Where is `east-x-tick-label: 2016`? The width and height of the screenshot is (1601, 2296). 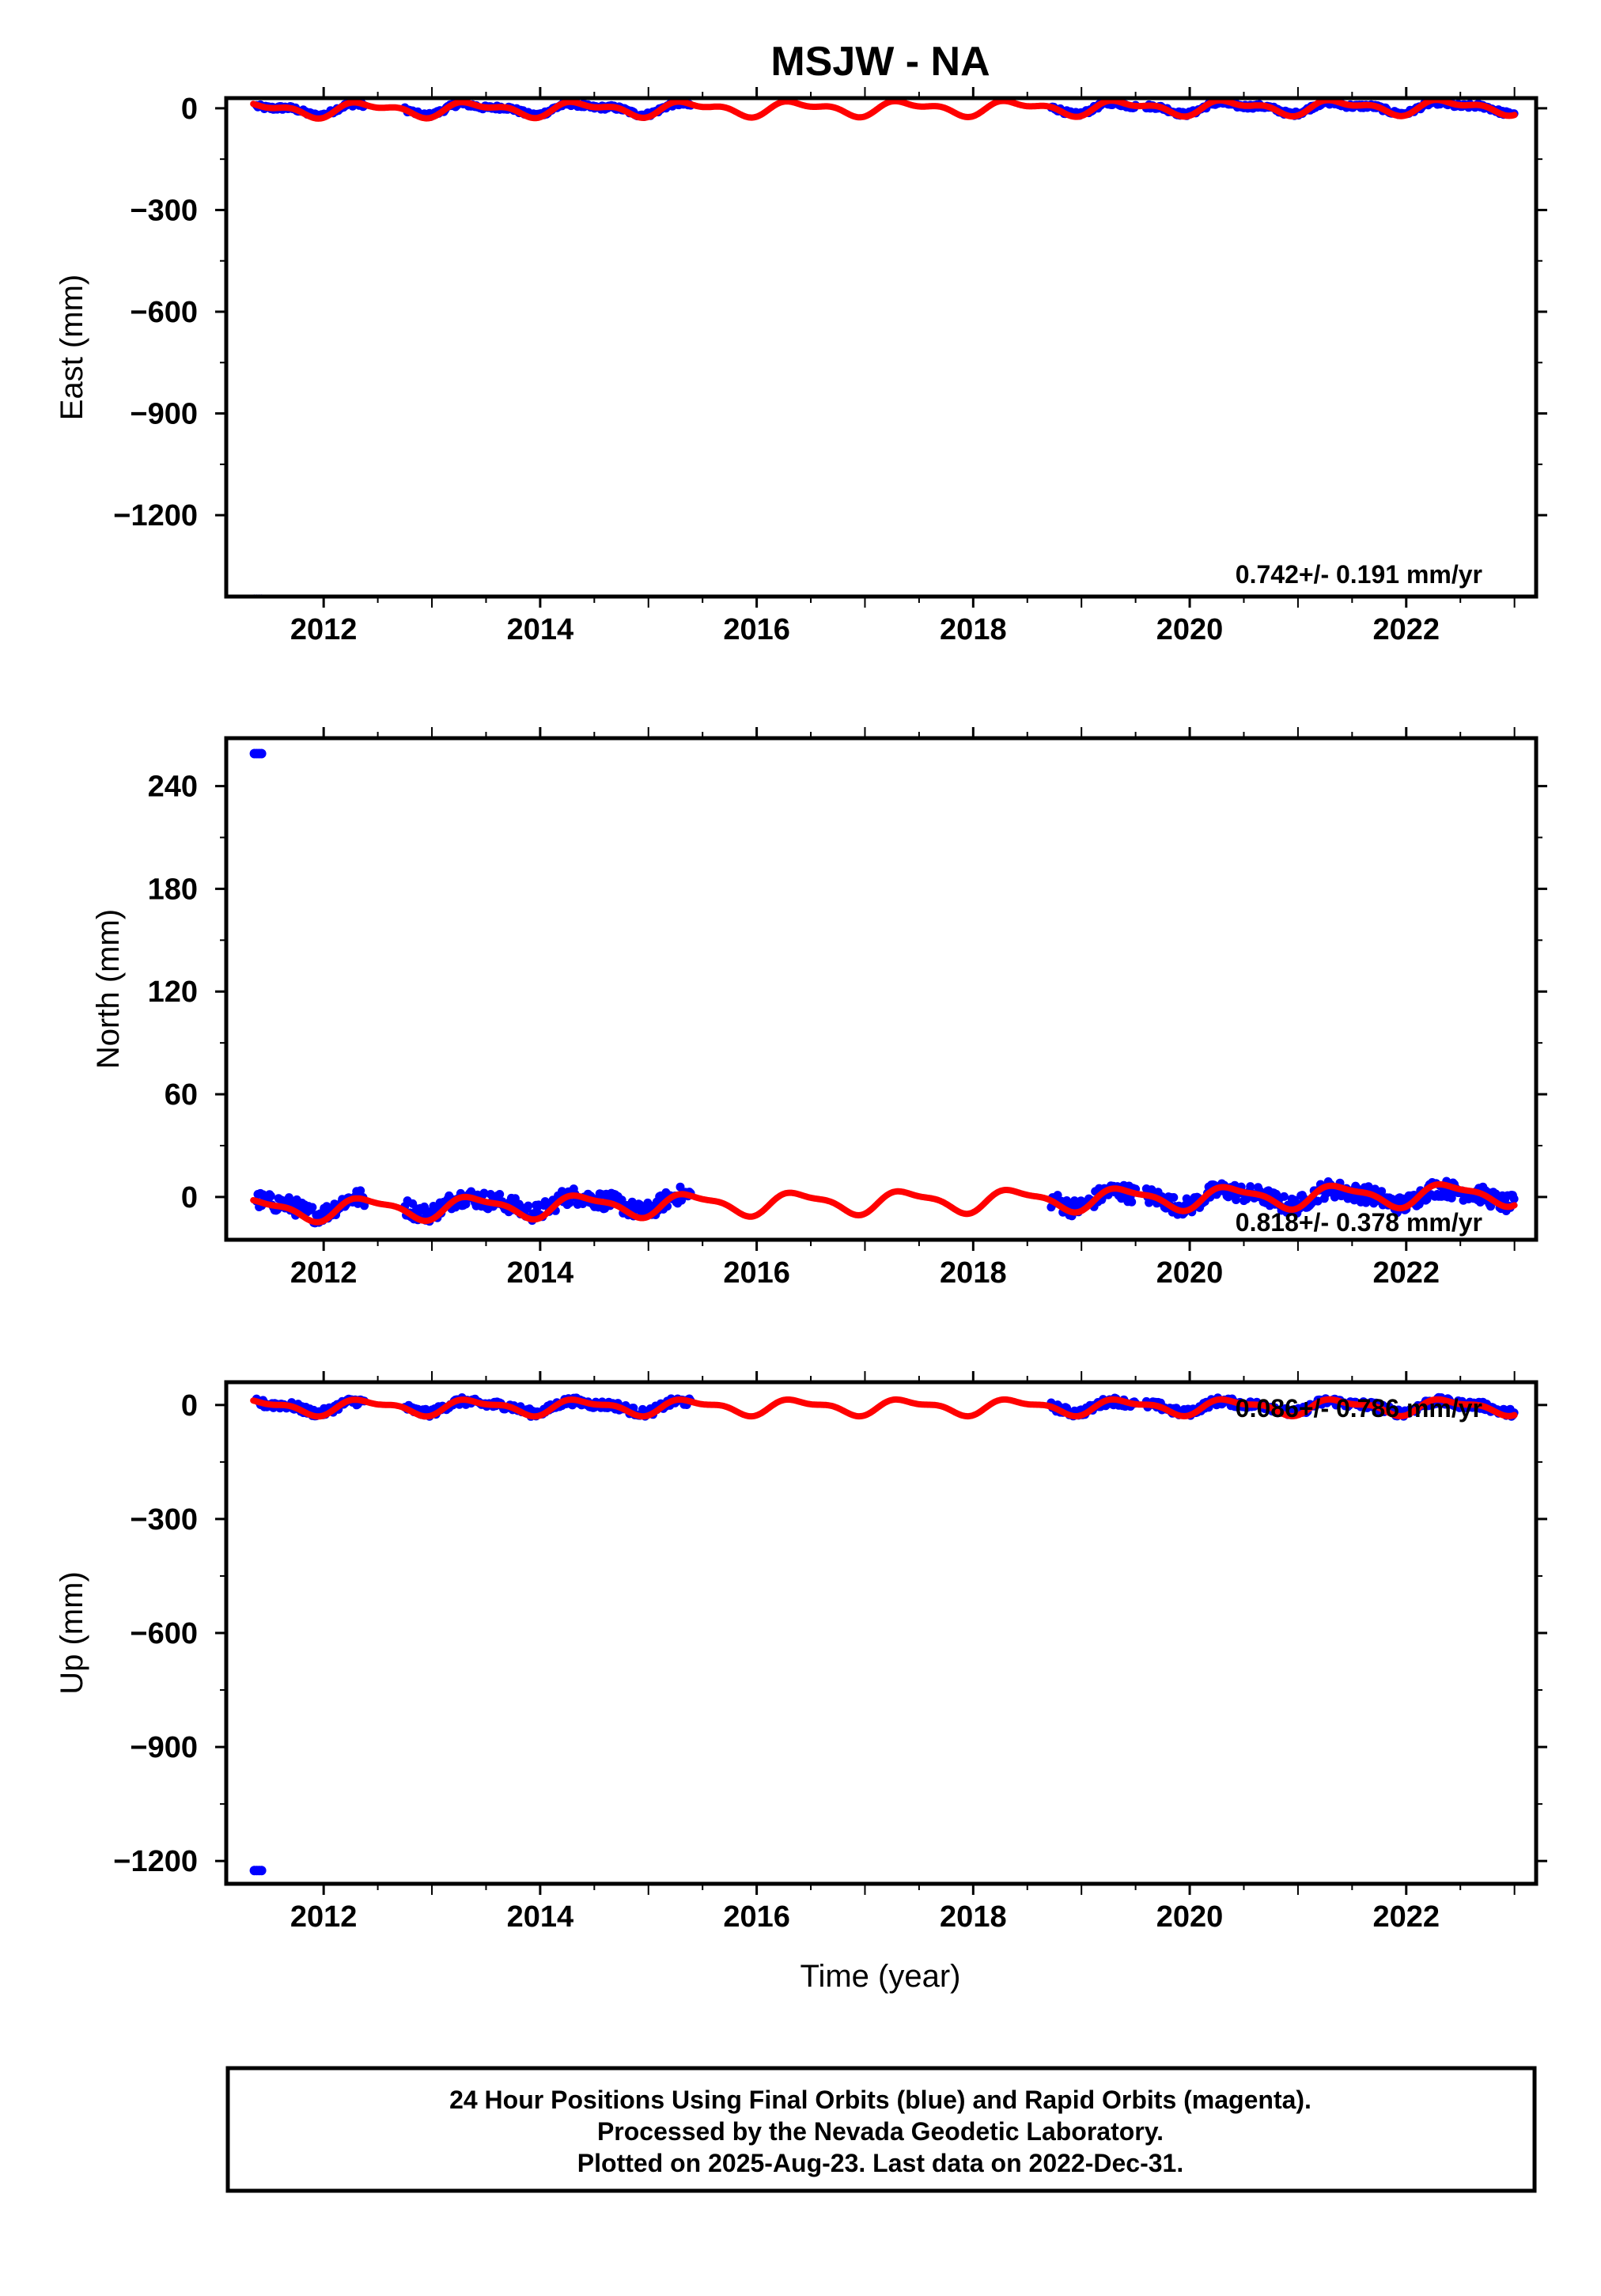
east-x-tick-label: 2016 is located at coordinates (757, 629).